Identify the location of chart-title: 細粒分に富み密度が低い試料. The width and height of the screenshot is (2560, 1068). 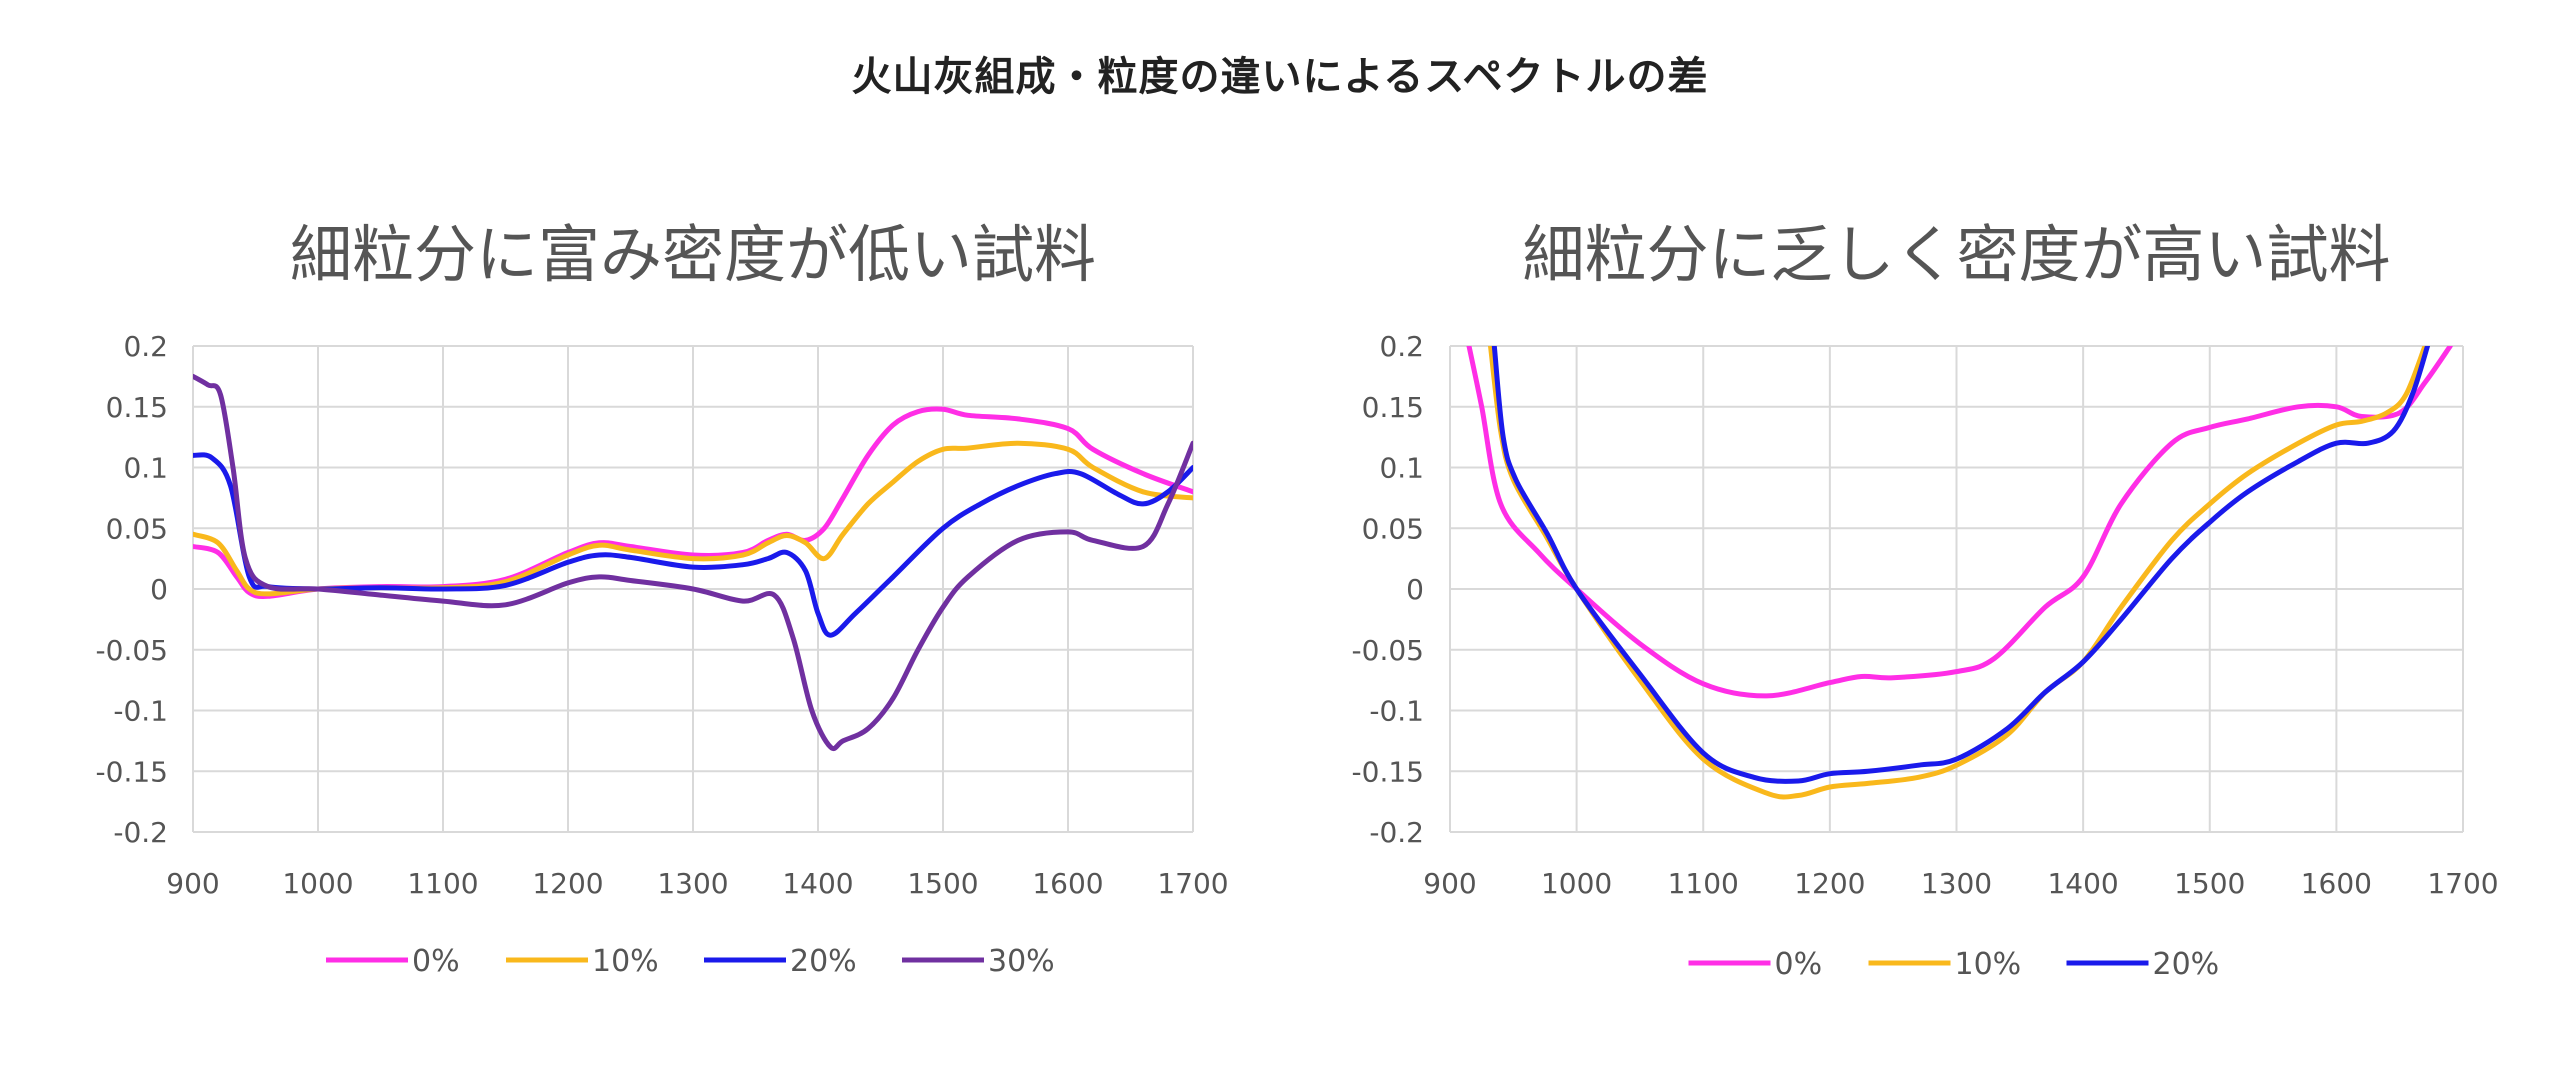
(693, 254).